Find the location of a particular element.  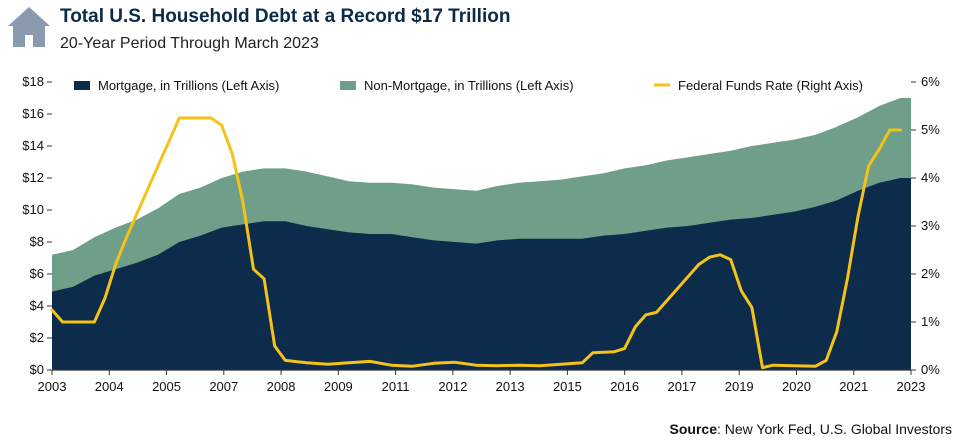

left-axis-tick-label: $10 is located at coordinates (33, 209).